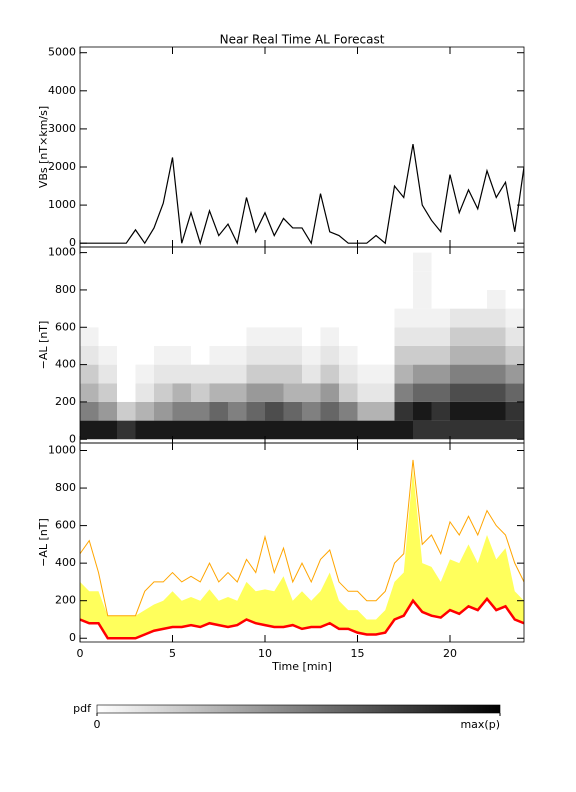 The height and width of the screenshot is (792, 576). I want to click on y-tick-label: 0, so click(72, 438).